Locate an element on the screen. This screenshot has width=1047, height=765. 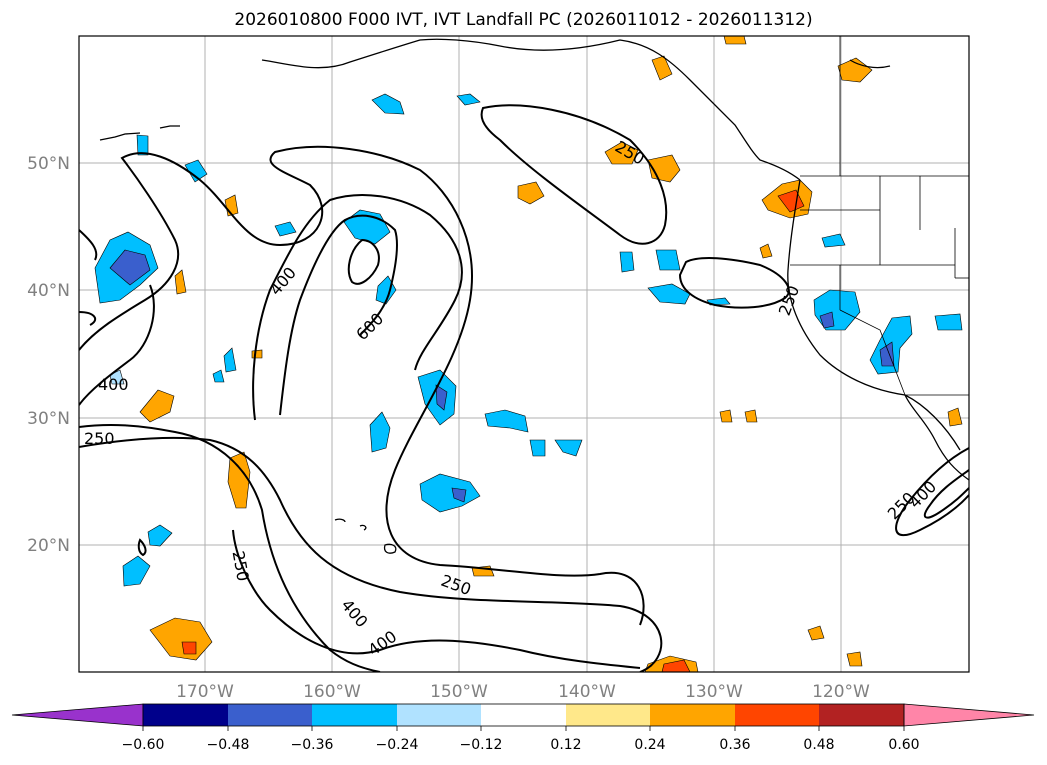
lat-label: 20°N is located at coordinates (48, 546).